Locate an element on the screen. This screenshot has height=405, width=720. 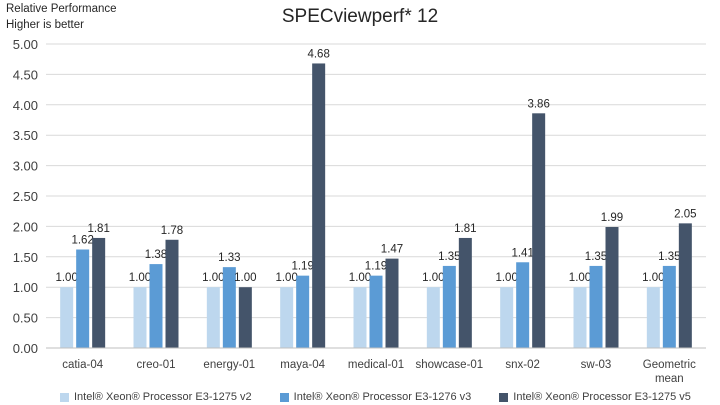
x-tick-label: medical-01 is located at coordinates (376, 365).